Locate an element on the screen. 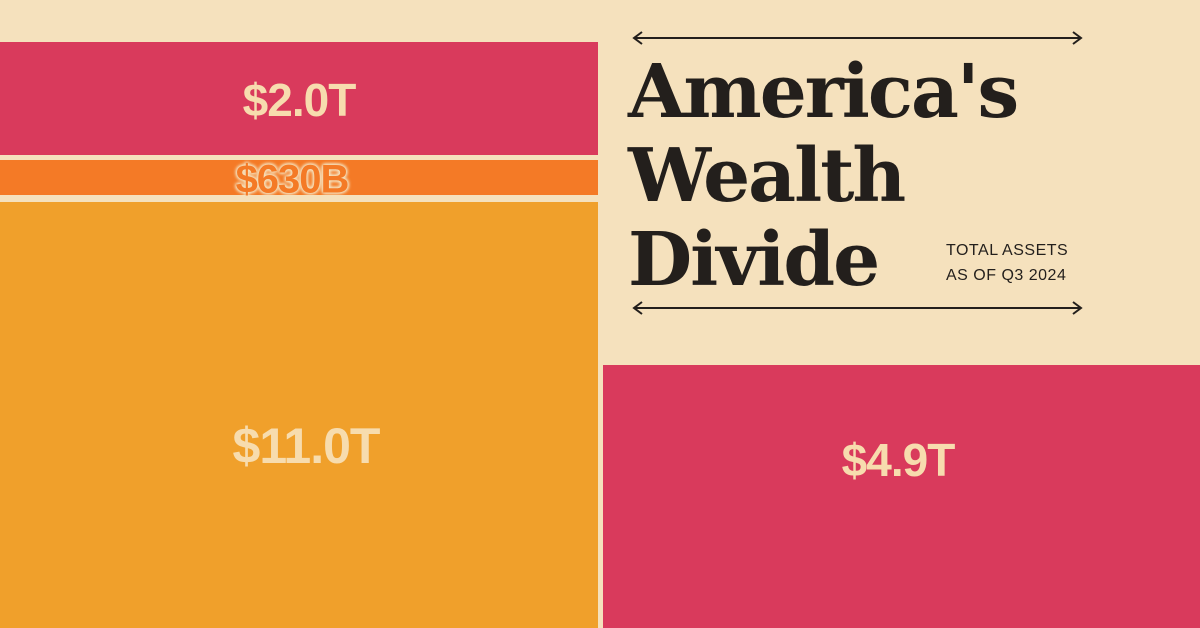 The height and width of the screenshot is (628, 1200). value-label: $2.0T is located at coordinates (299, 100).